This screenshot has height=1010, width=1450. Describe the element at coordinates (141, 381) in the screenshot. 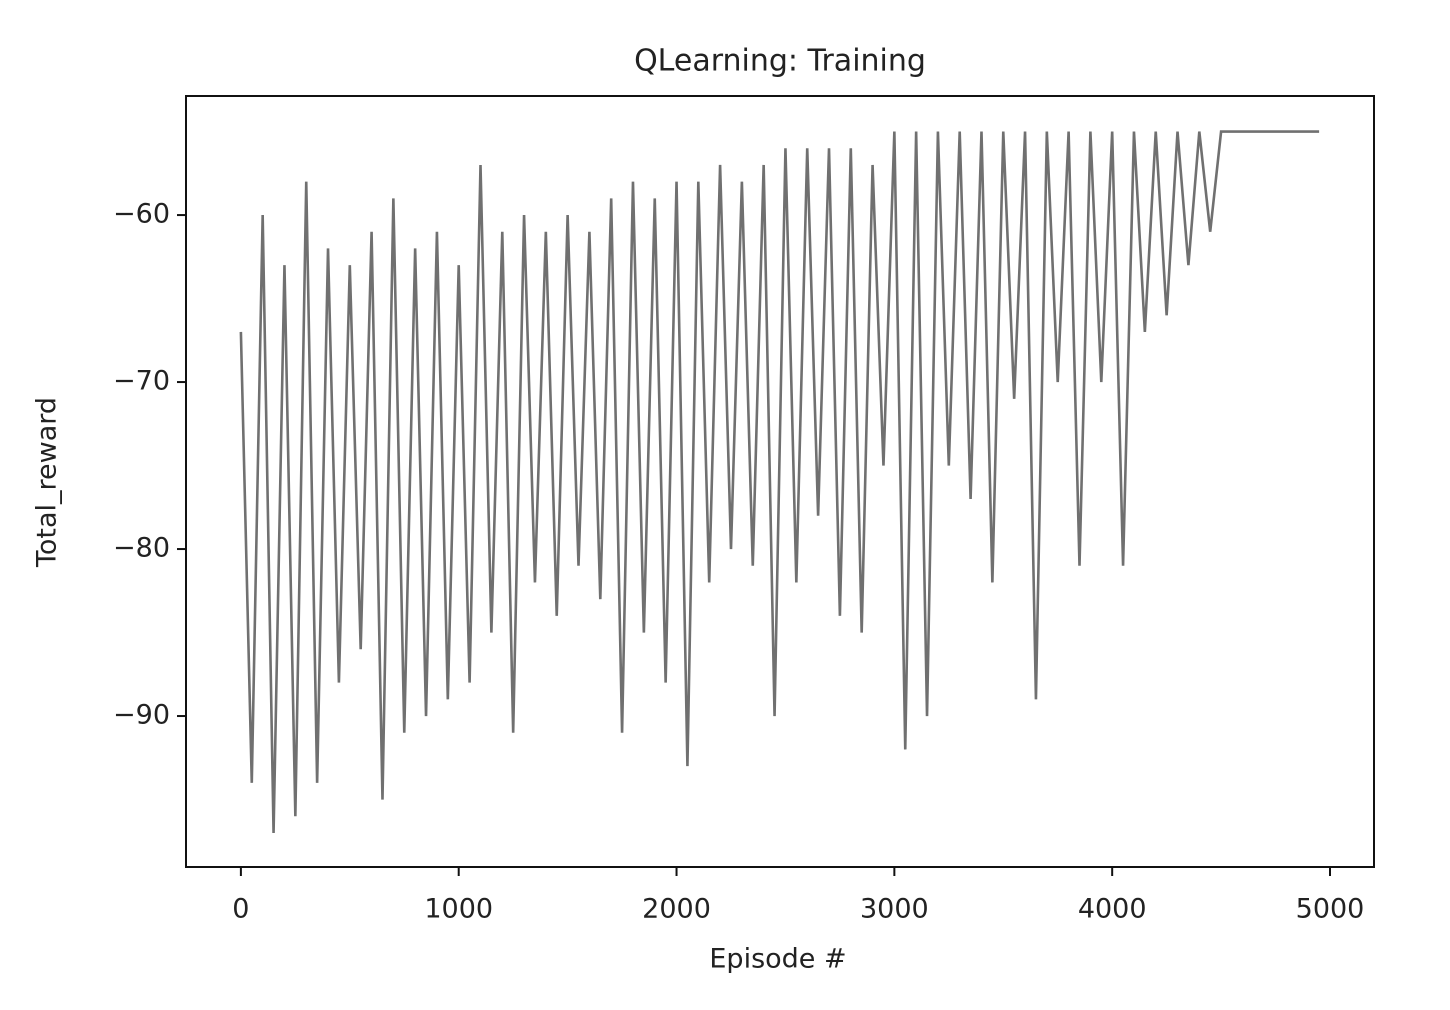

I see `y-tick-label: −70` at that location.